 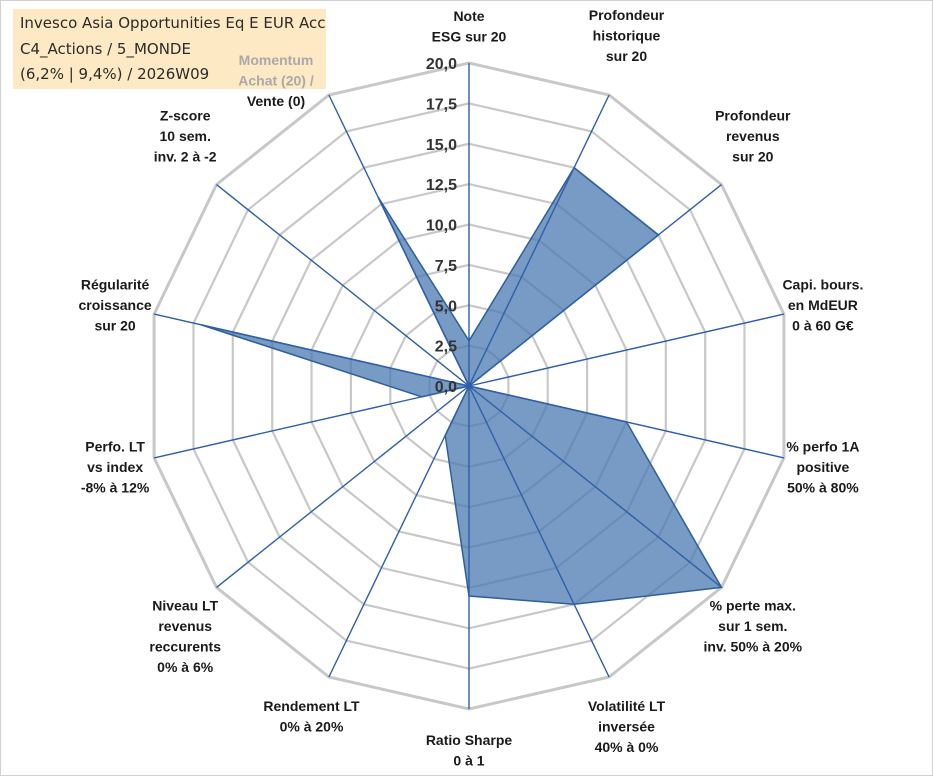 What do you see at coordinates (446, 306) in the screenshot?
I see `tick-label-2: 5,0` at bounding box center [446, 306].